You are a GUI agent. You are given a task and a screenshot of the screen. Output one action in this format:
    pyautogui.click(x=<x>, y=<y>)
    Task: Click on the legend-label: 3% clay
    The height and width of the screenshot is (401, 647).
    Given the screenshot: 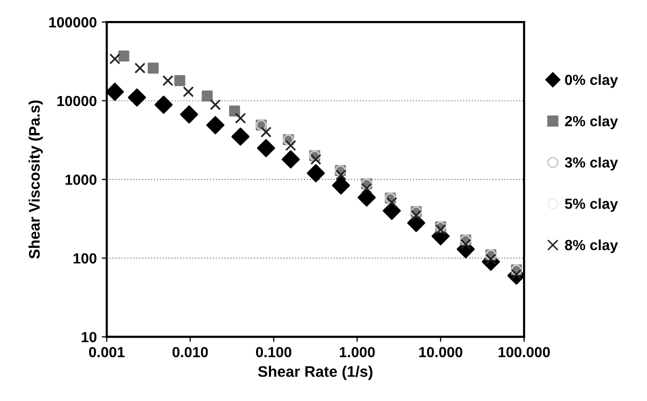 What is the action you would take?
    pyautogui.click(x=591, y=163)
    